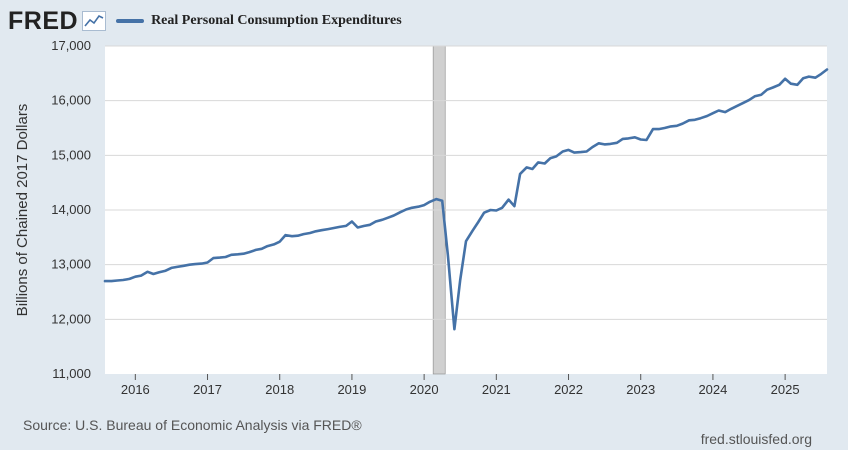 The height and width of the screenshot is (450, 848). What do you see at coordinates (130, 21) in the screenshot?
I see `legend-swatch` at bounding box center [130, 21].